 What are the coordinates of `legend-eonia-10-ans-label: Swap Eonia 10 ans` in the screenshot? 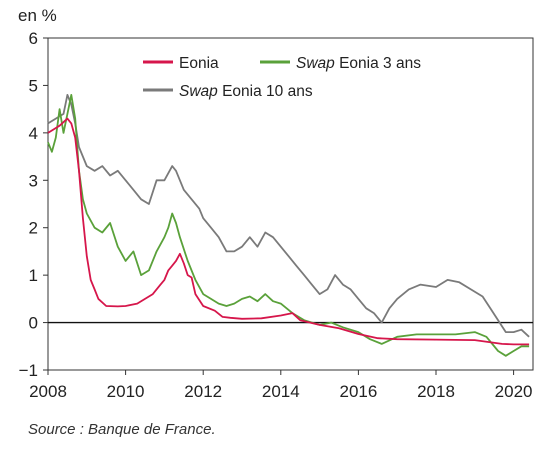 It's located at (246, 91).